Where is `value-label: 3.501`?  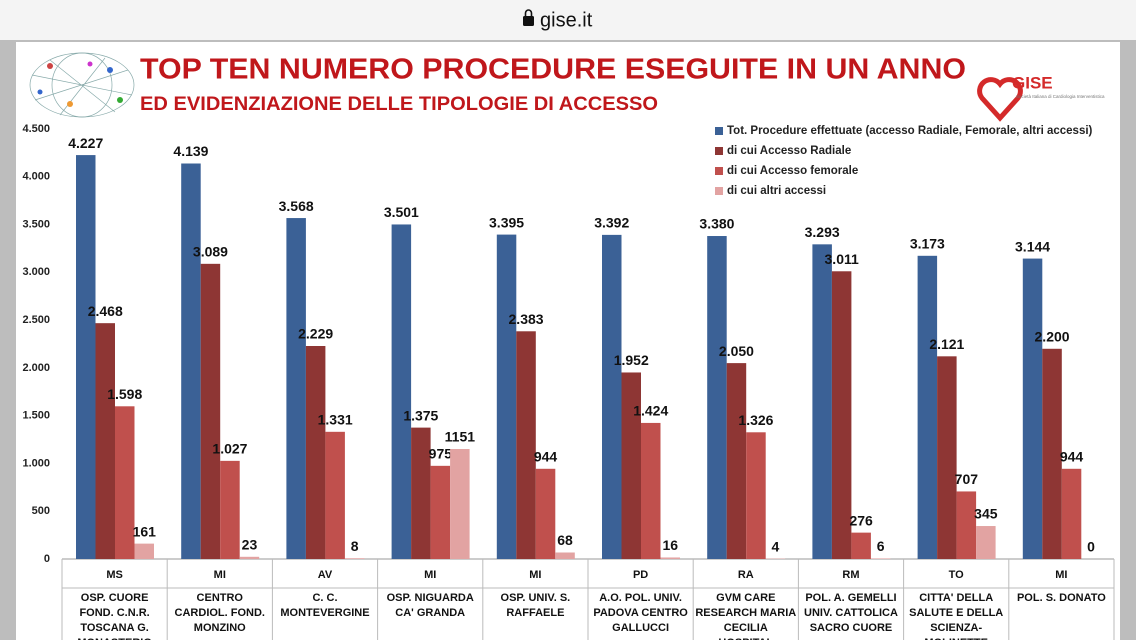
value-label: 3.501 is located at coordinates (401, 212).